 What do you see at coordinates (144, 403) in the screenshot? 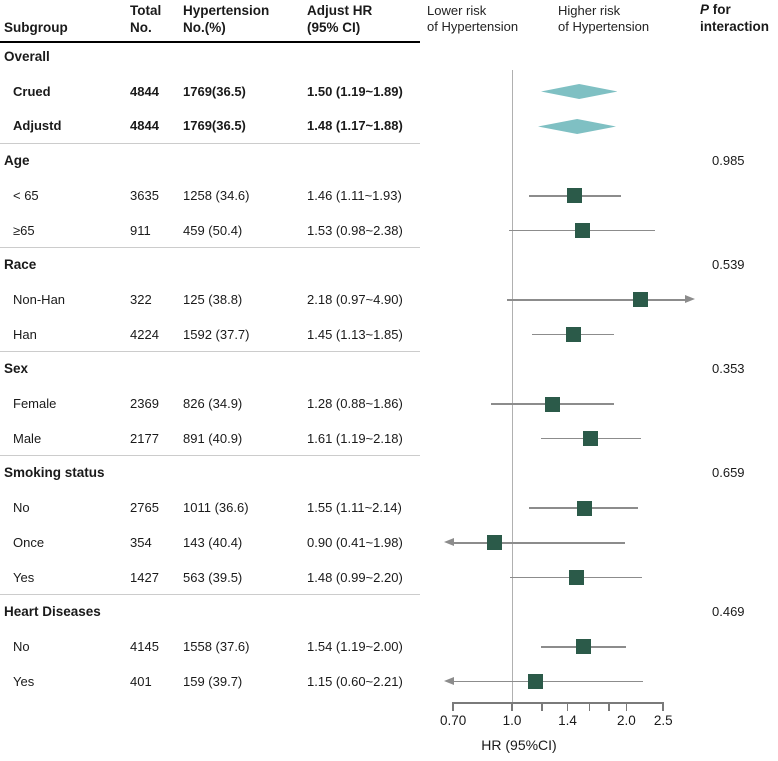
I see `cell-total: 2369` at bounding box center [144, 403].